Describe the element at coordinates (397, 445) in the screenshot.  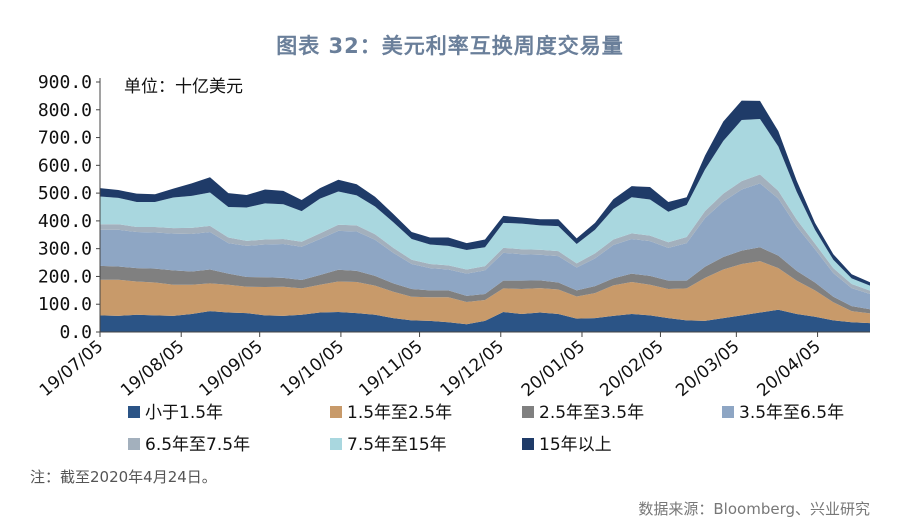
I see `legend-label: 7.5年至15年` at that location.